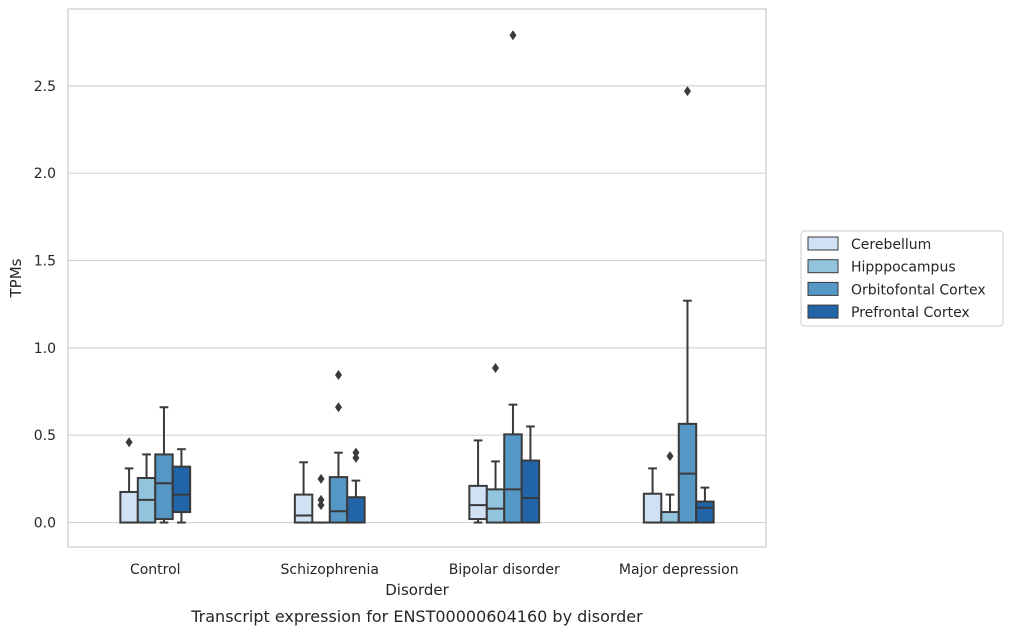 This screenshot has height=634, width=1014. Describe the element at coordinates (155, 570) in the screenshot. I see `x-tick-label: Control` at that location.